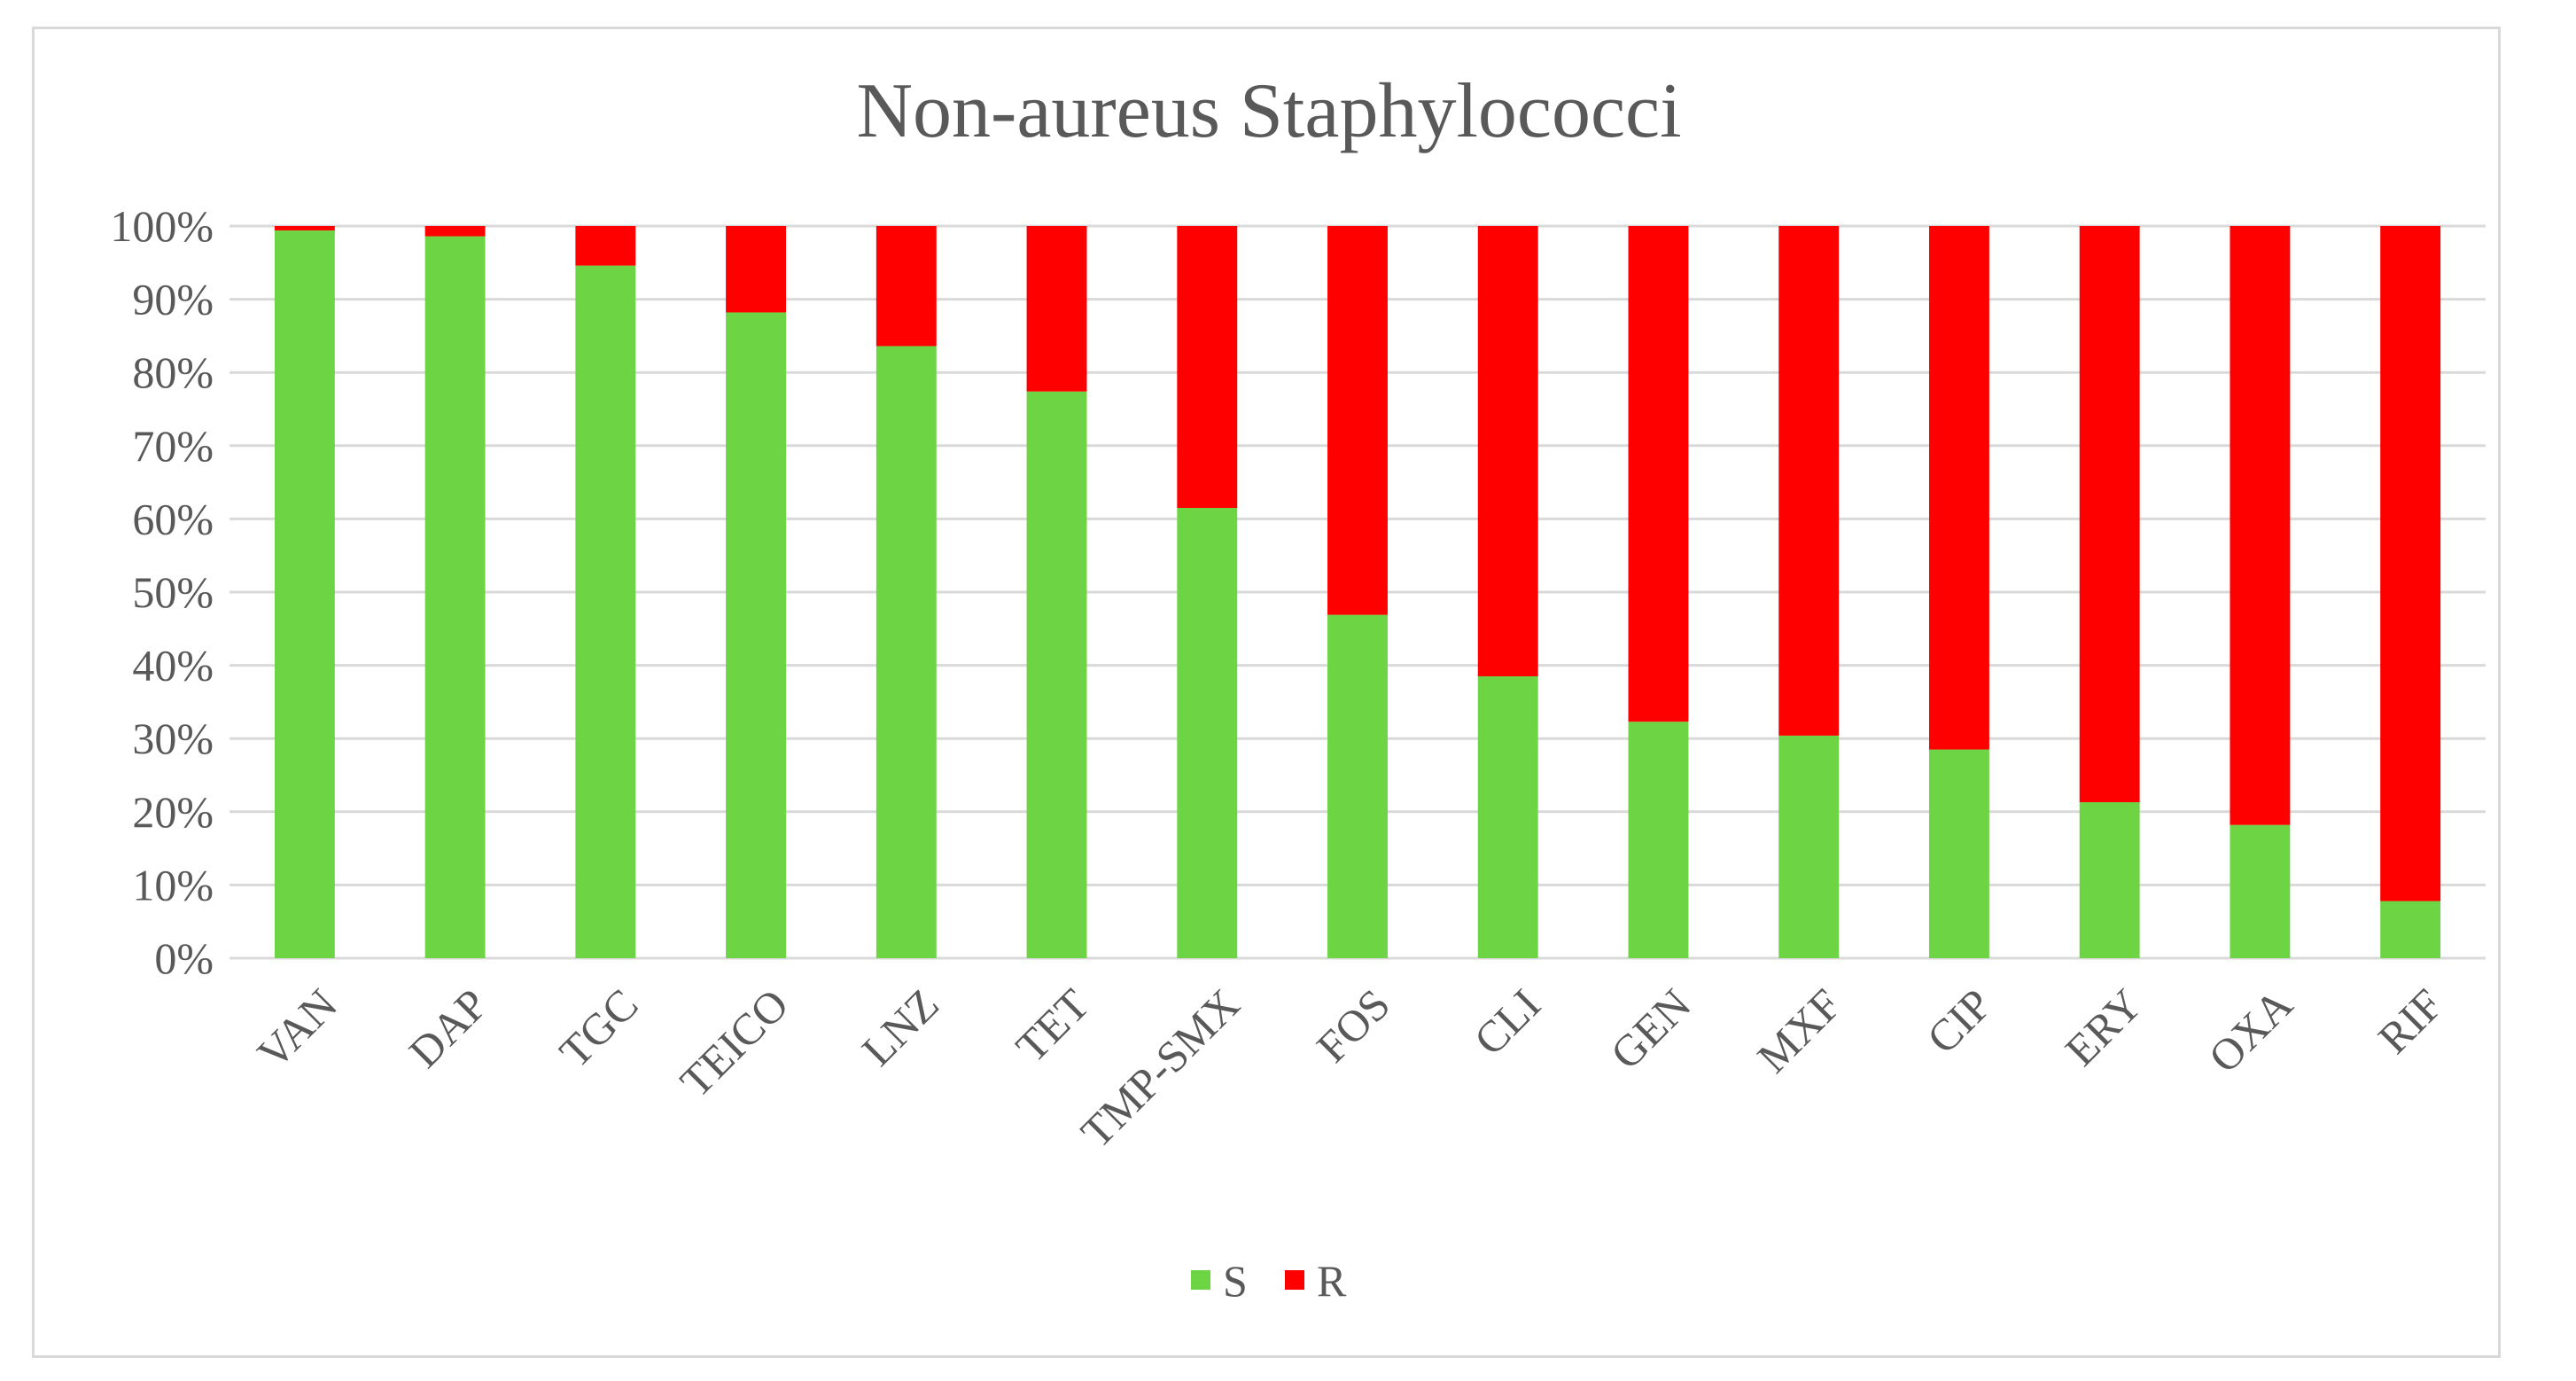 This screenshot has height=1381, width=2576. I want to click on bar-rif-r, so click(2410, 563).